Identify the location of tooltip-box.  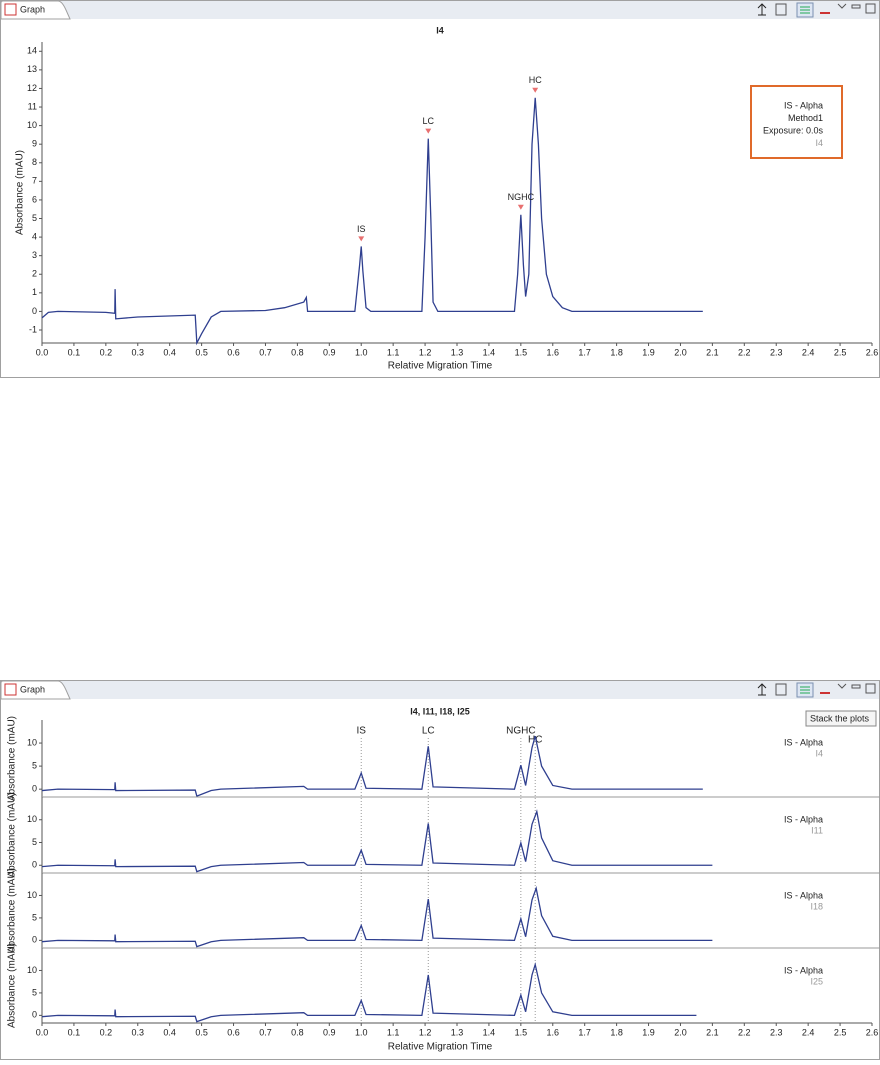
(841, 718).